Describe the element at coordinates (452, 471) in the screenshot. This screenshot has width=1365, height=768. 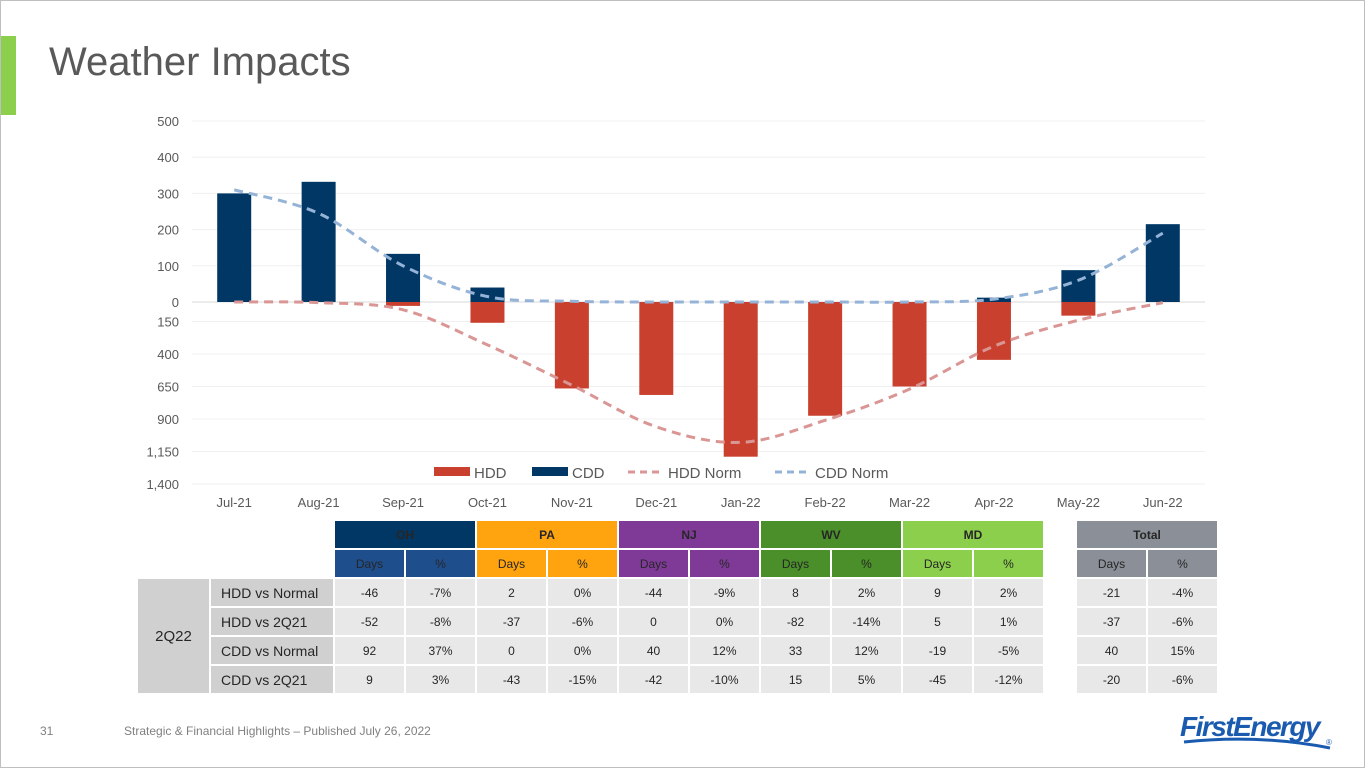
I see `legend-swatch-hdd` at that location.